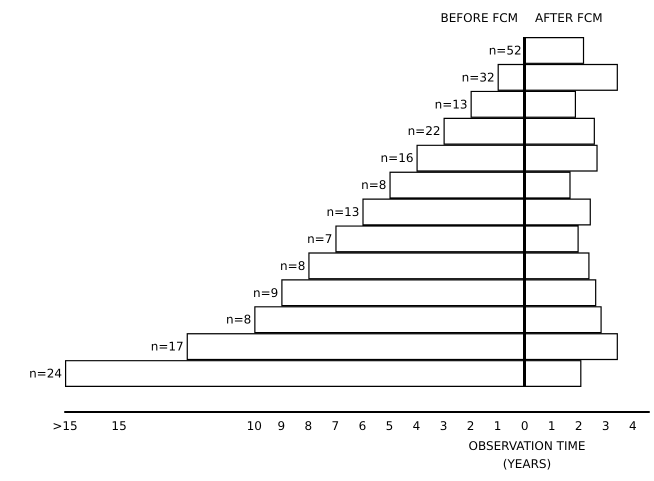 This screenshot has width=654, height=481. What do you see at coordinates (397, 158) in the screenshot?
I see `y-tick-label: n=16` at bounding box center [397, 158].